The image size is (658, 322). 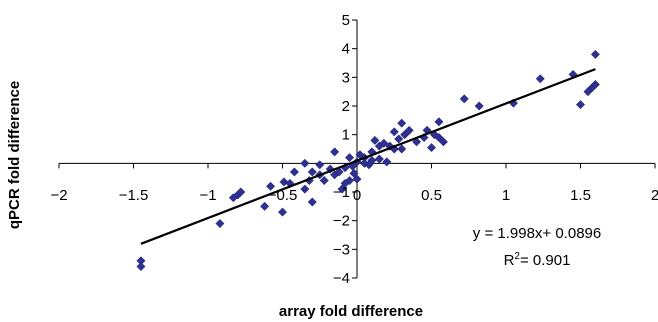 What do you see at coordinates (341, 249) in the screenshot?
I see `y-tick-label: −3` at bounding box center [341, 249].